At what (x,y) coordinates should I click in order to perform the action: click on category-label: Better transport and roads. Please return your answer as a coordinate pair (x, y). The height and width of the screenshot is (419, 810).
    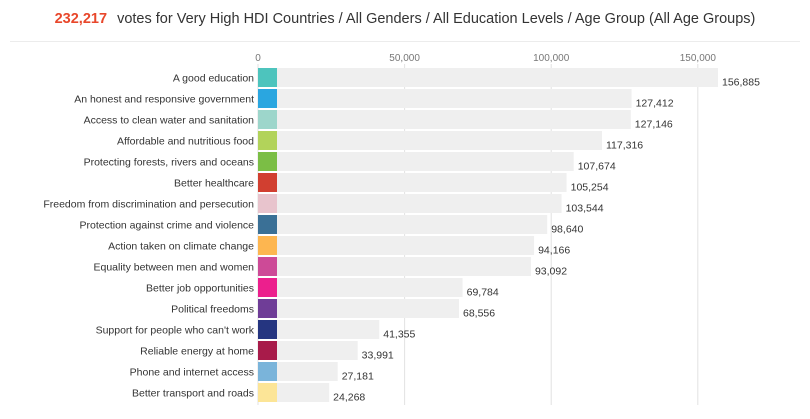
    Looking at the image, I should click on (193, 394).